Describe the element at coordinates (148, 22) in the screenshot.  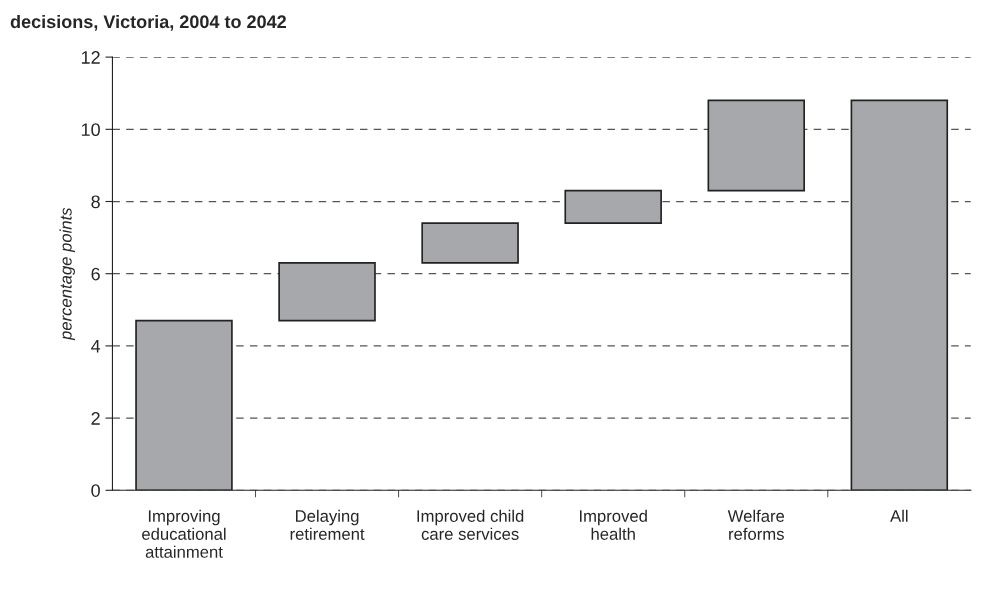
I see `chart-title: decisions, Victoria, 2004 to 2042` at that location.